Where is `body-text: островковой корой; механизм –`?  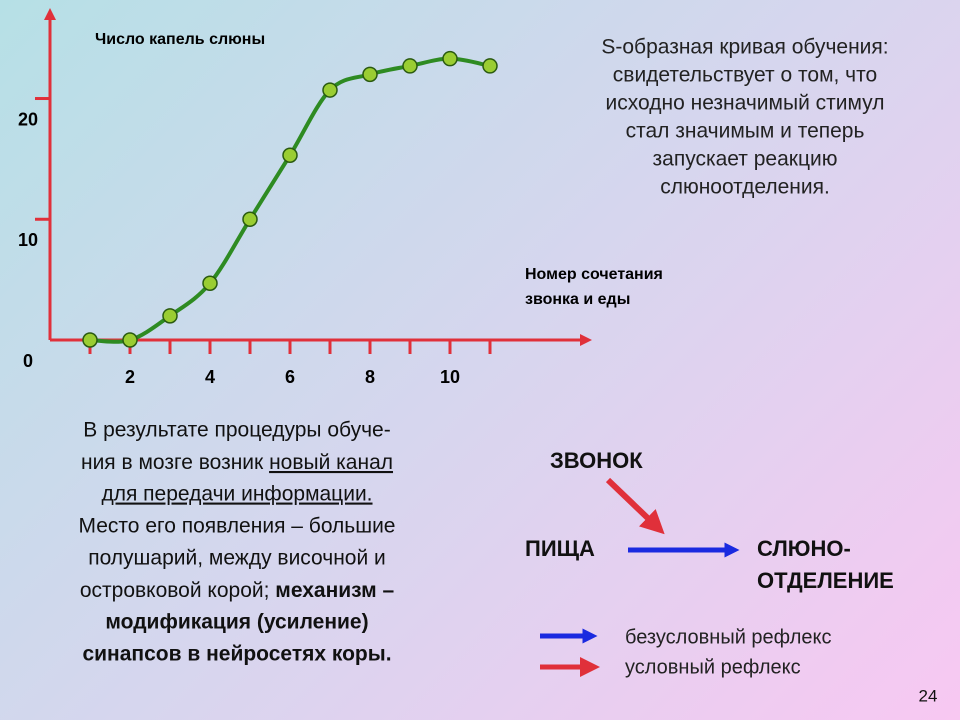 body-text: островковой корой; механизм – is located at coordinates (237, 590).